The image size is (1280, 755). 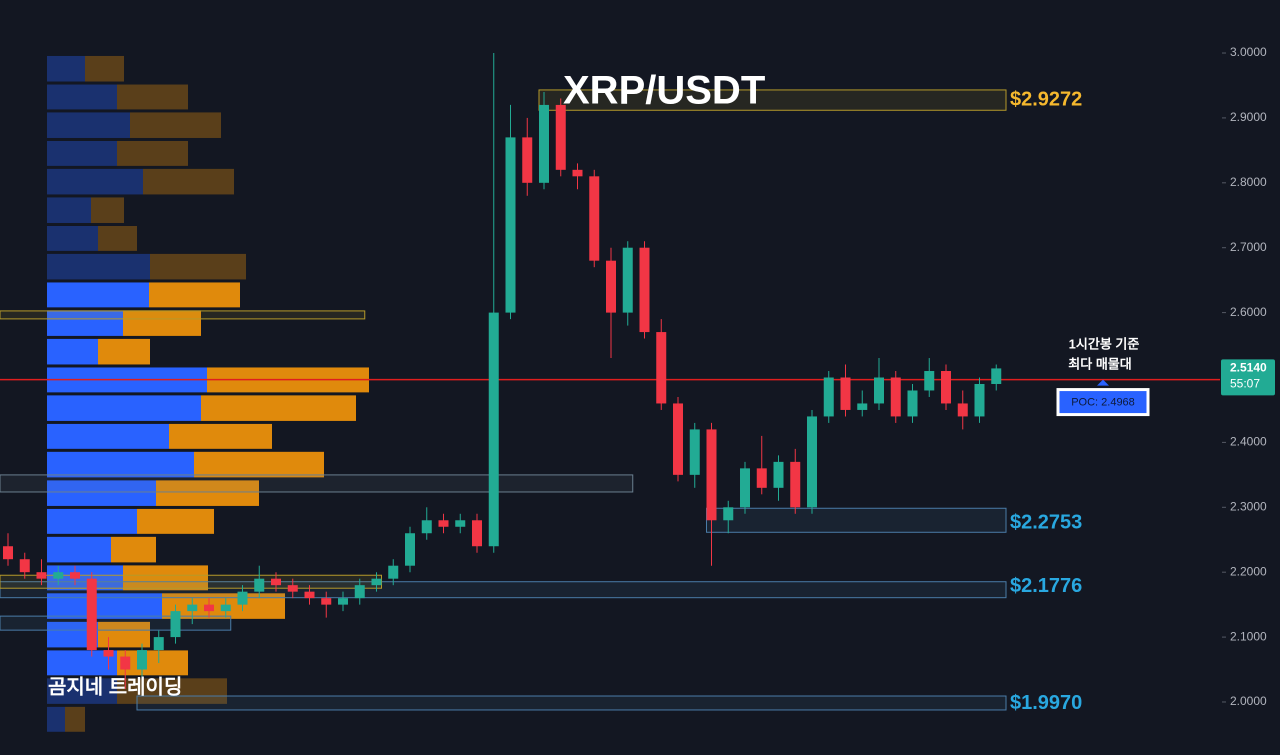 I want to click on chart-title: XRP/USDT, so click(x=664, y=91).